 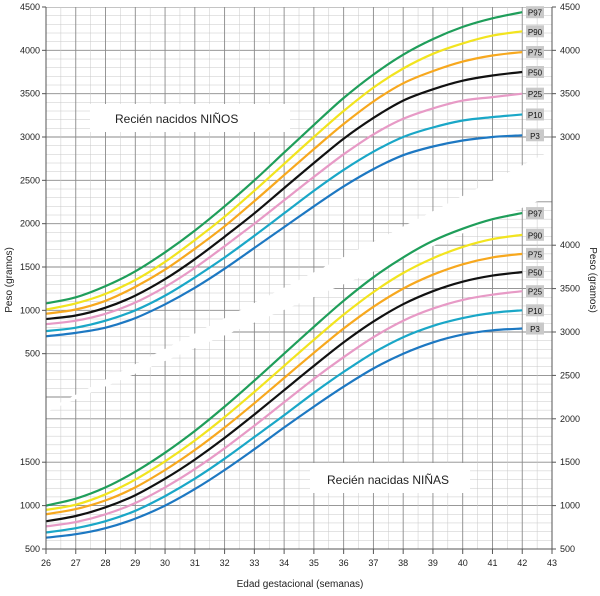 I want to click on boys-y-tick-label-left: 2000, so click(x=30, y=224).